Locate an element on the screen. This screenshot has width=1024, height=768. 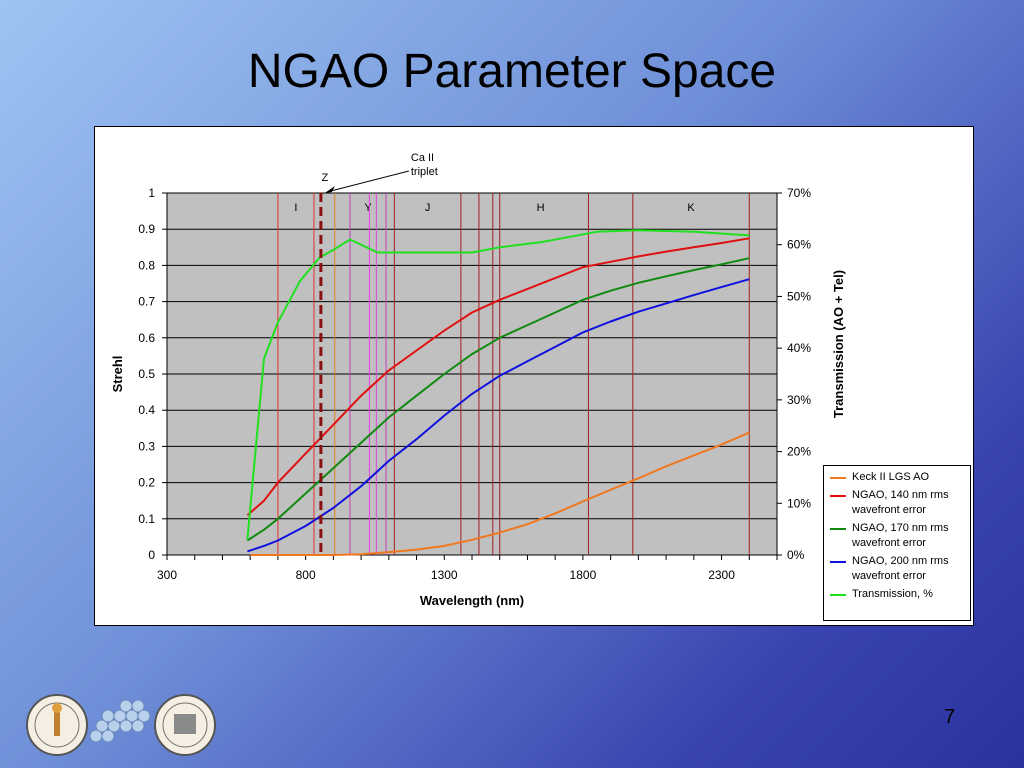
logos is located at coordinates (121, 725).